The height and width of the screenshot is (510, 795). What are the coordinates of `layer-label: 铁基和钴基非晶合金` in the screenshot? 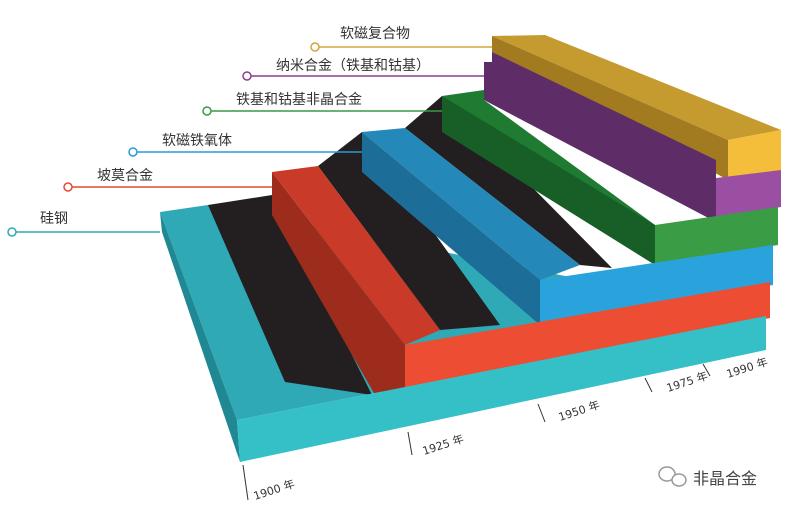 It's located at (299, 99).